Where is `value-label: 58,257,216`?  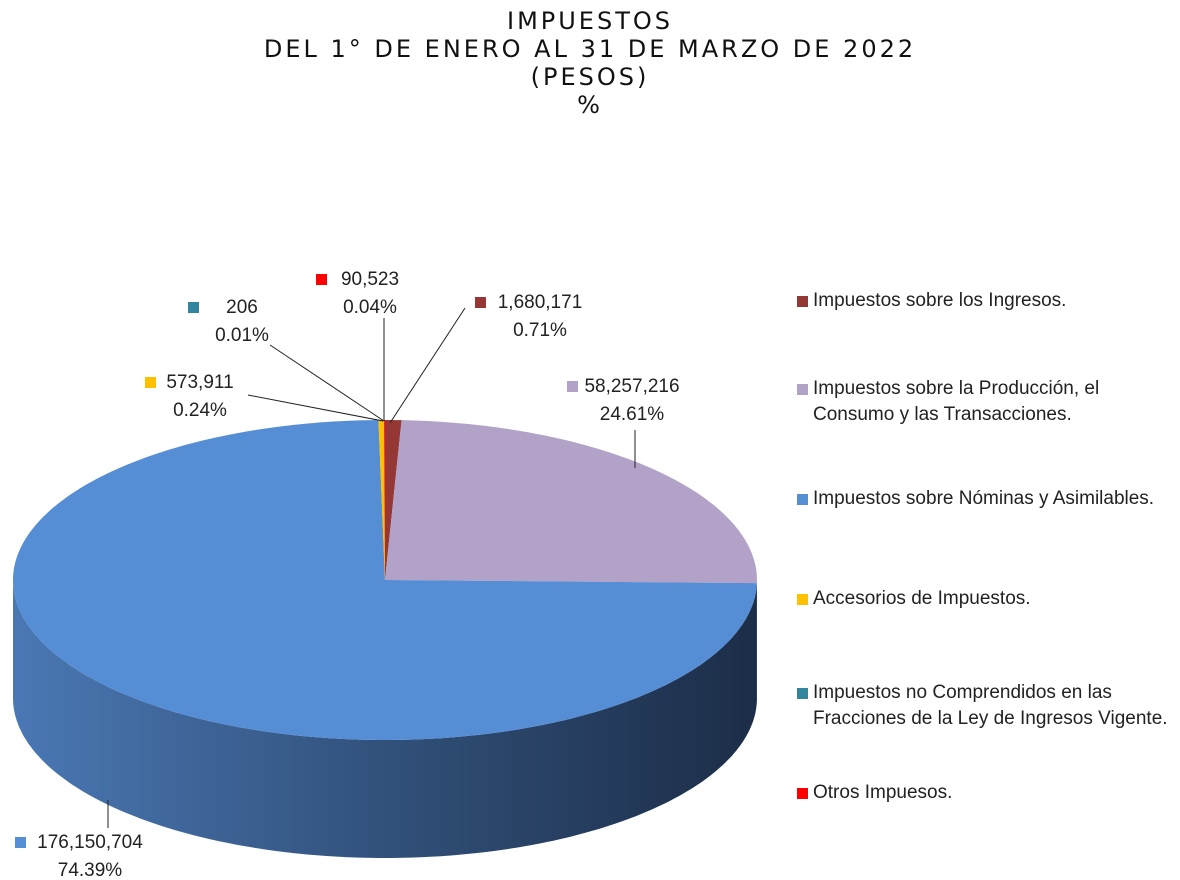 value-label: 58,257,216 is located at coordinates (631, 386).